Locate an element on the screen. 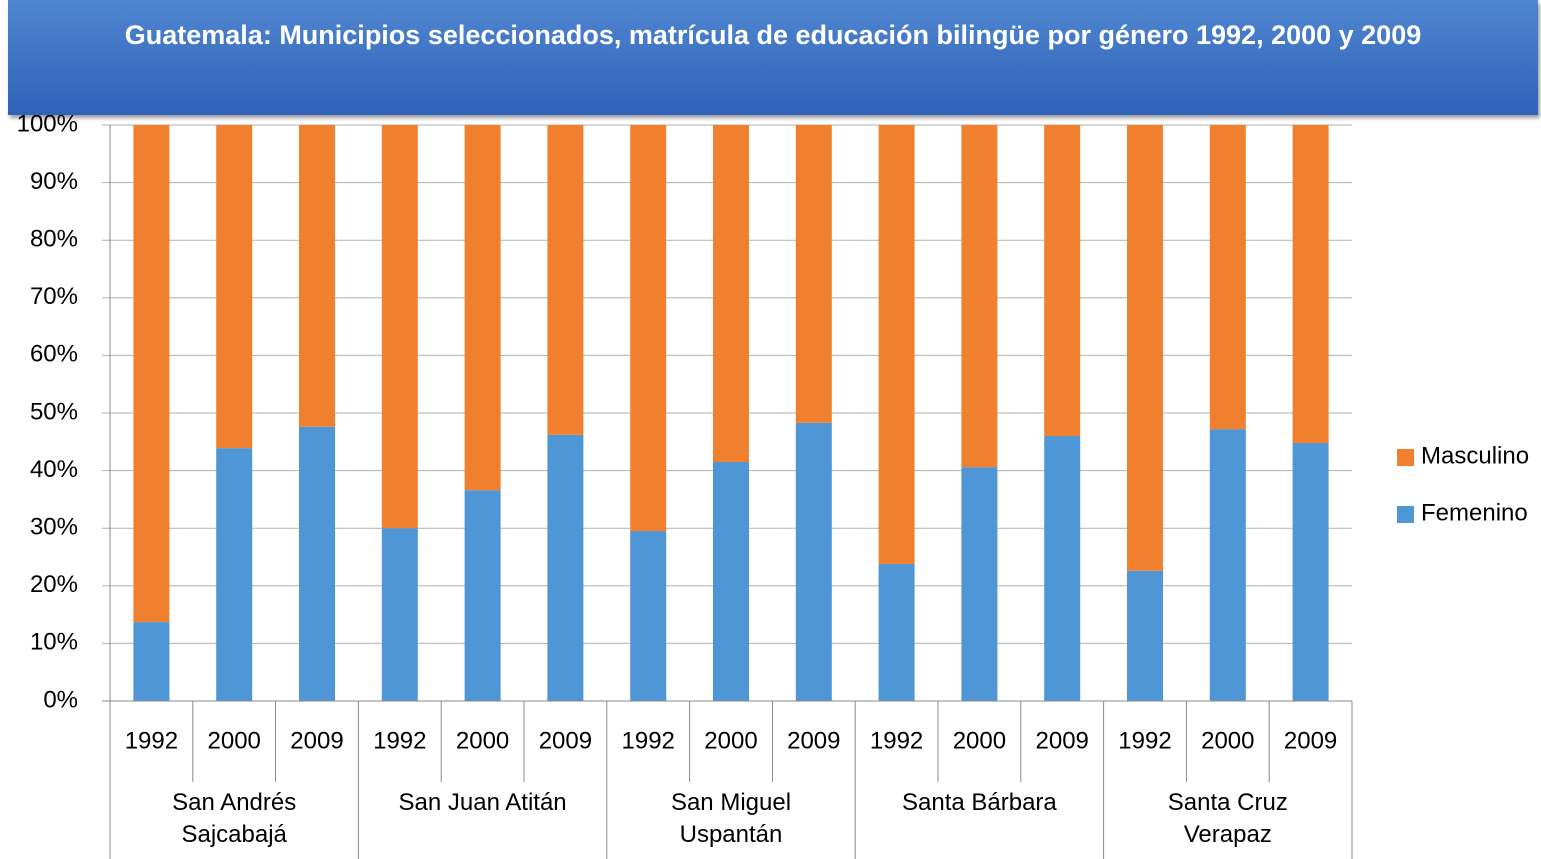  group-label: Santa Cruz Verapaz is located at coordinates (1227, 818).